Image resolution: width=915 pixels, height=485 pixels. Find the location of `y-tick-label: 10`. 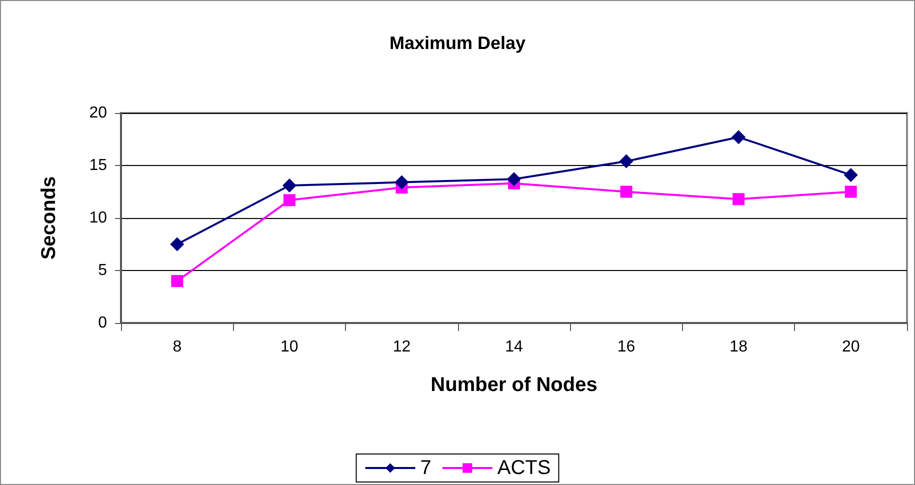

y-tick-label: 10 is located at coordinates (98, 218).